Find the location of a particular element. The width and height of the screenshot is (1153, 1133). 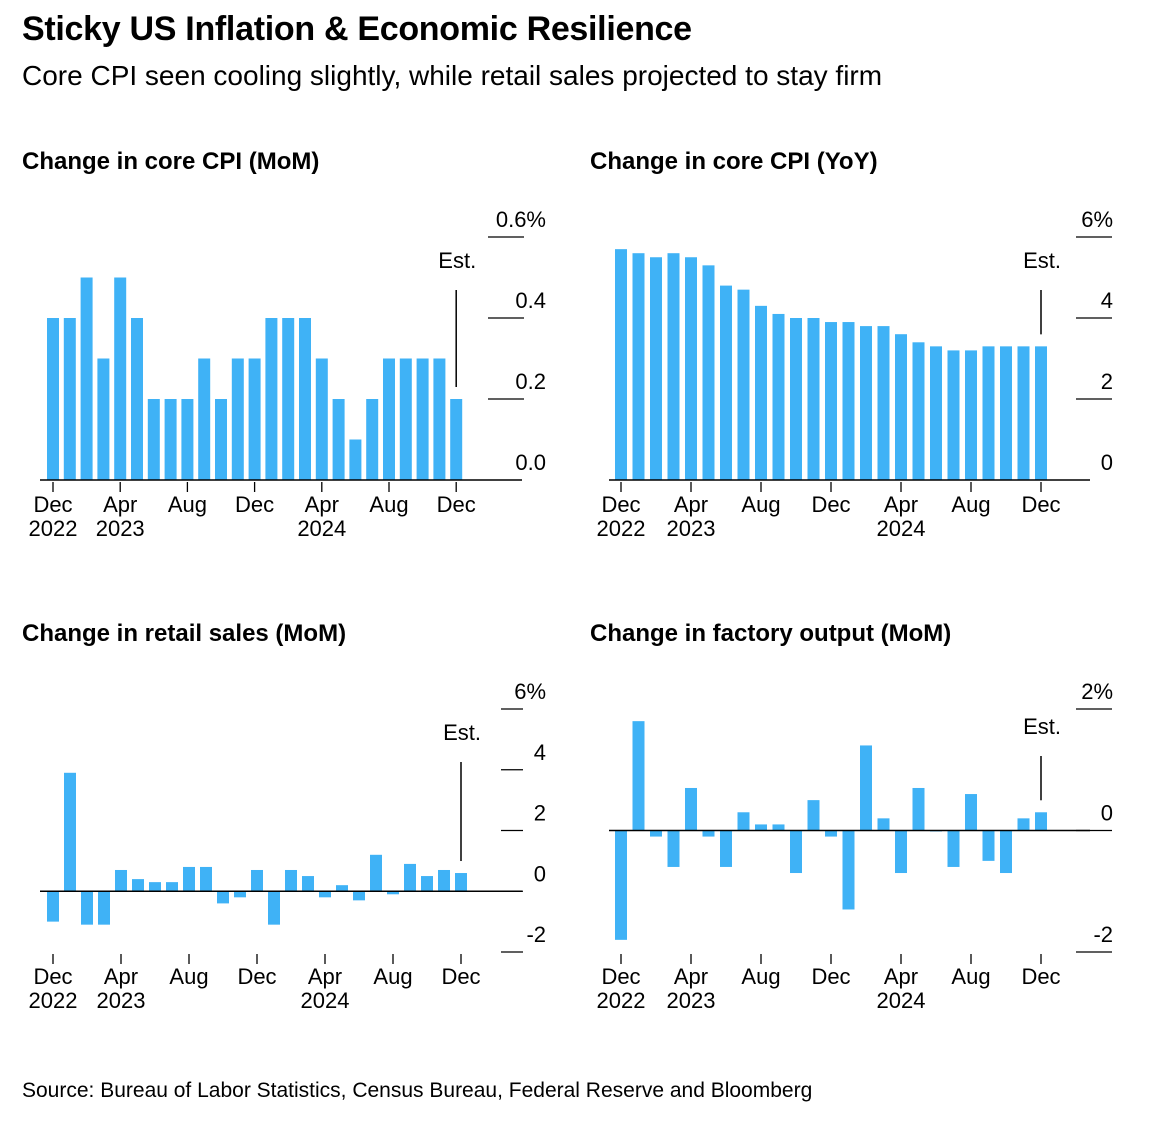

y-tick-label: 0.0 is located at coordinates (530, 462).